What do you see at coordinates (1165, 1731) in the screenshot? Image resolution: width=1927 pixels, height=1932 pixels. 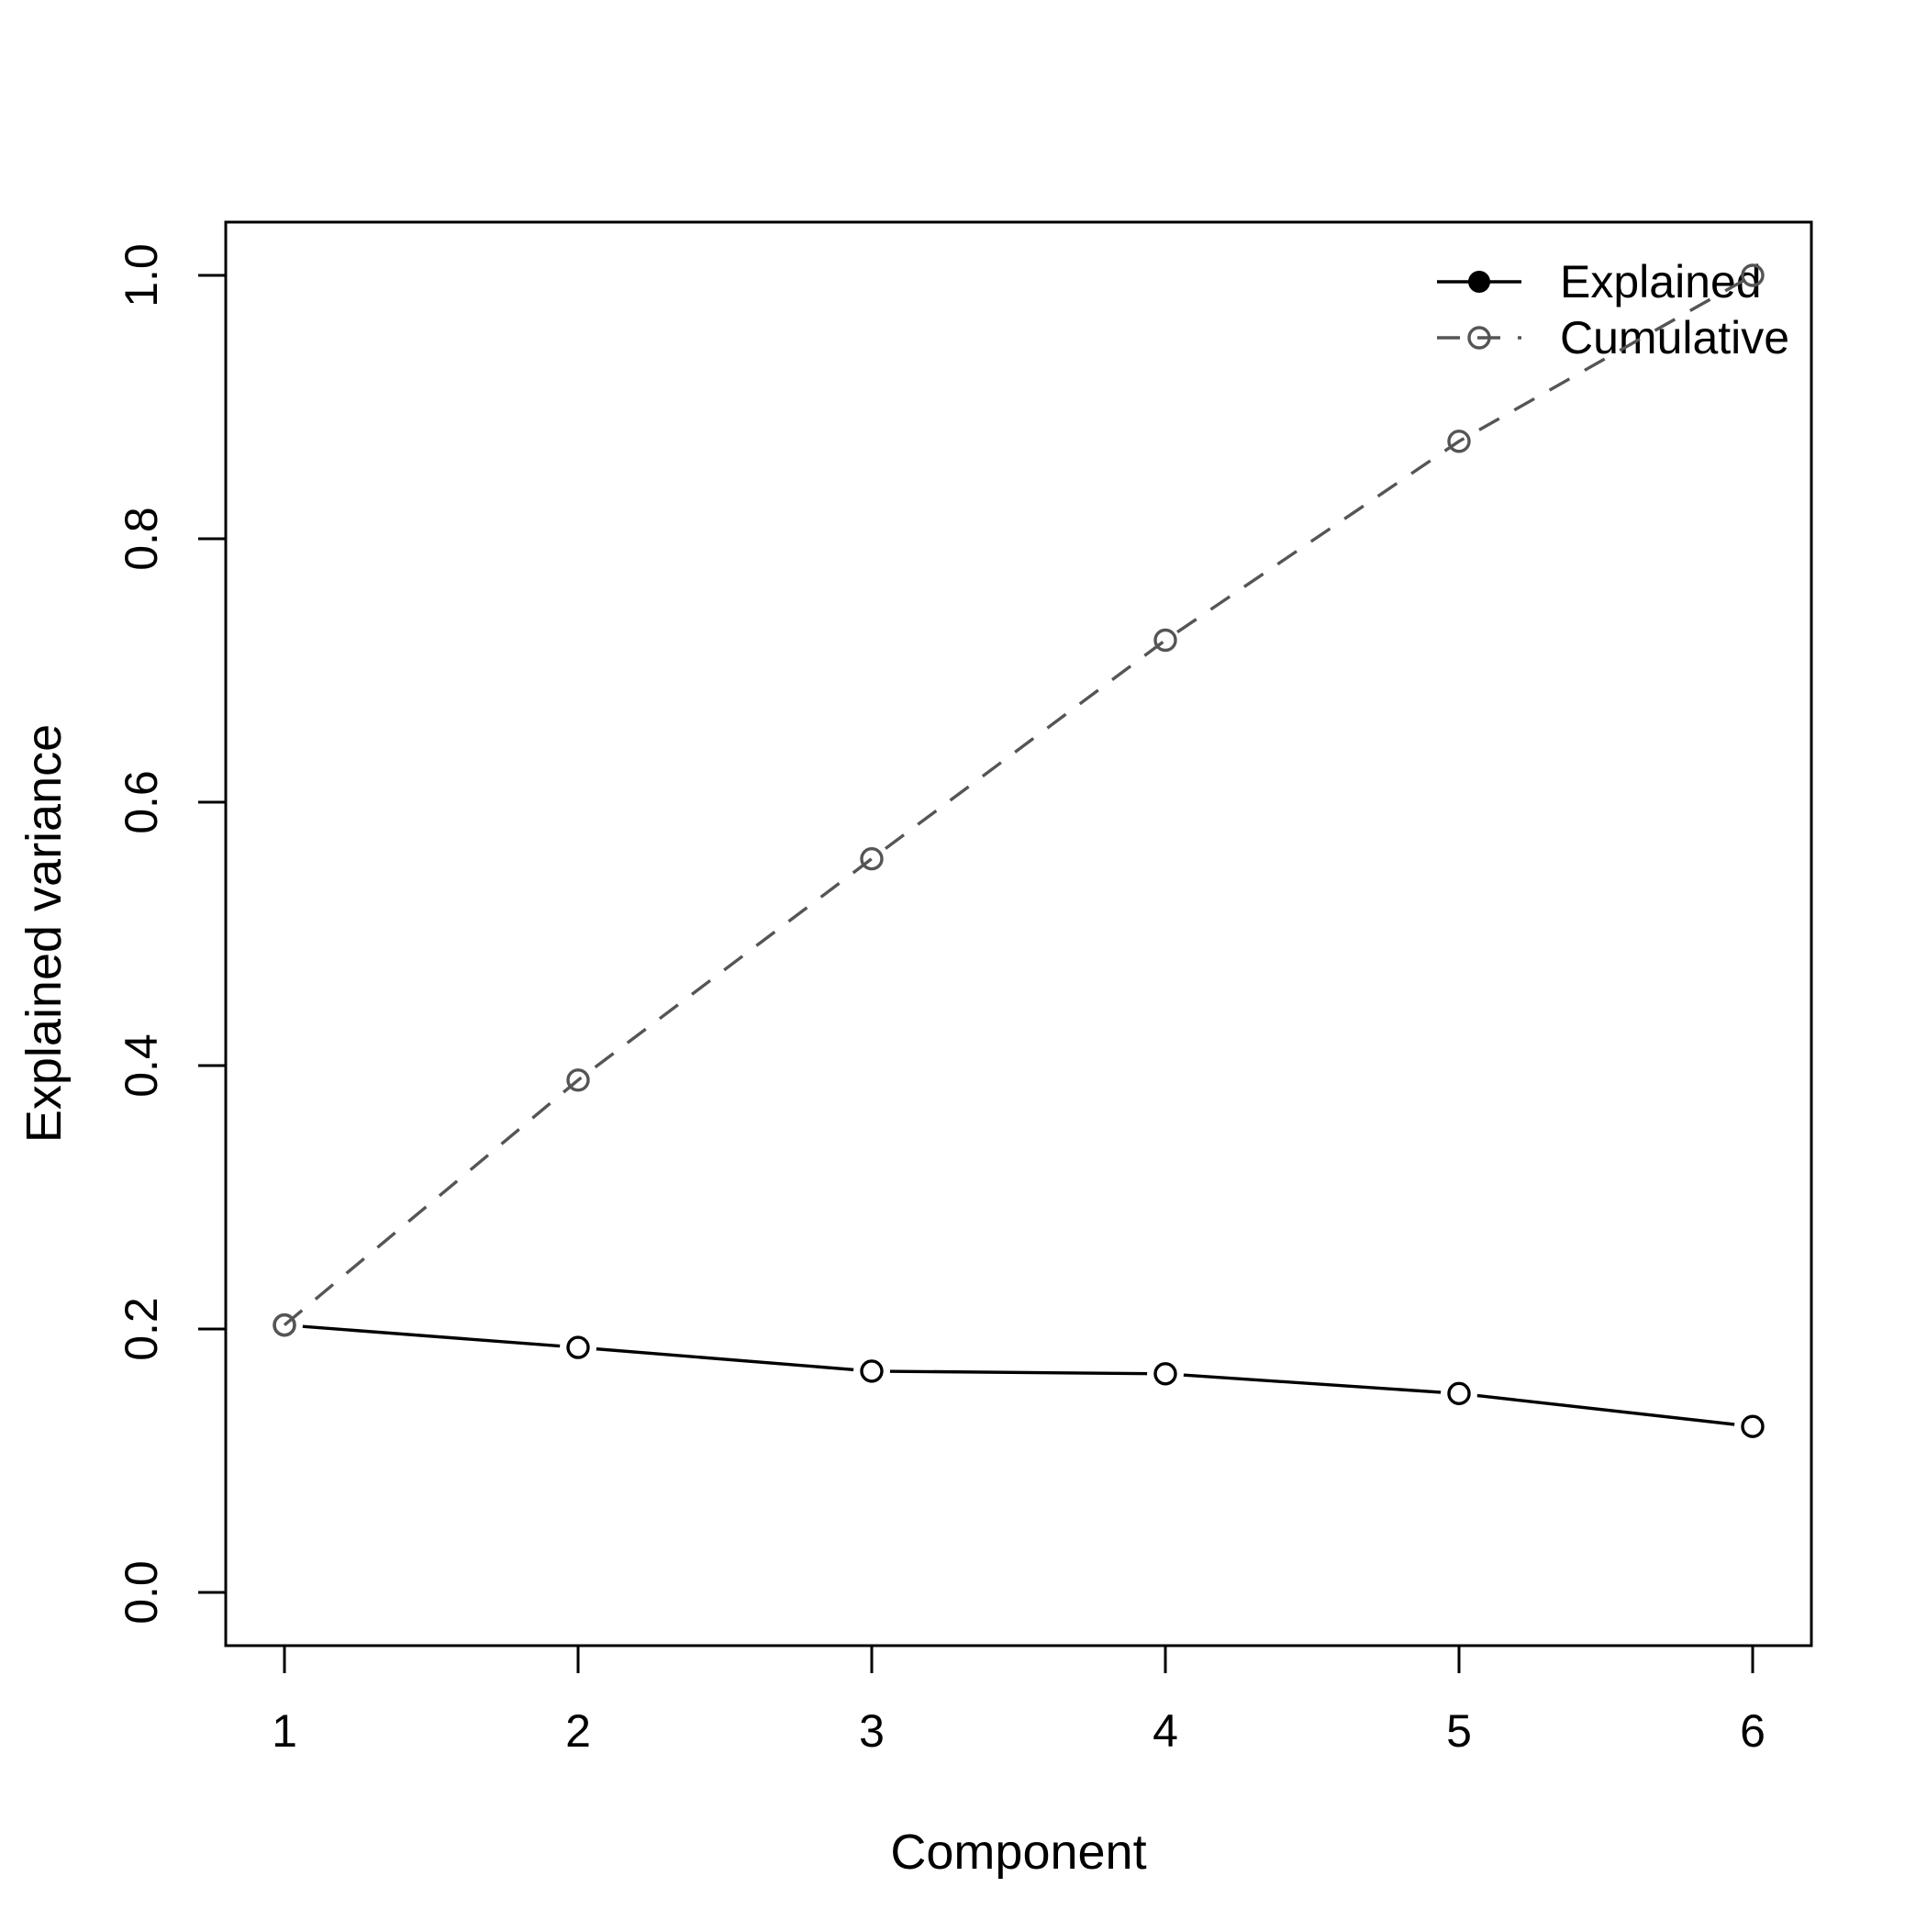 I see `x-tick-label: 4` at bounding box center [1165, 1731].